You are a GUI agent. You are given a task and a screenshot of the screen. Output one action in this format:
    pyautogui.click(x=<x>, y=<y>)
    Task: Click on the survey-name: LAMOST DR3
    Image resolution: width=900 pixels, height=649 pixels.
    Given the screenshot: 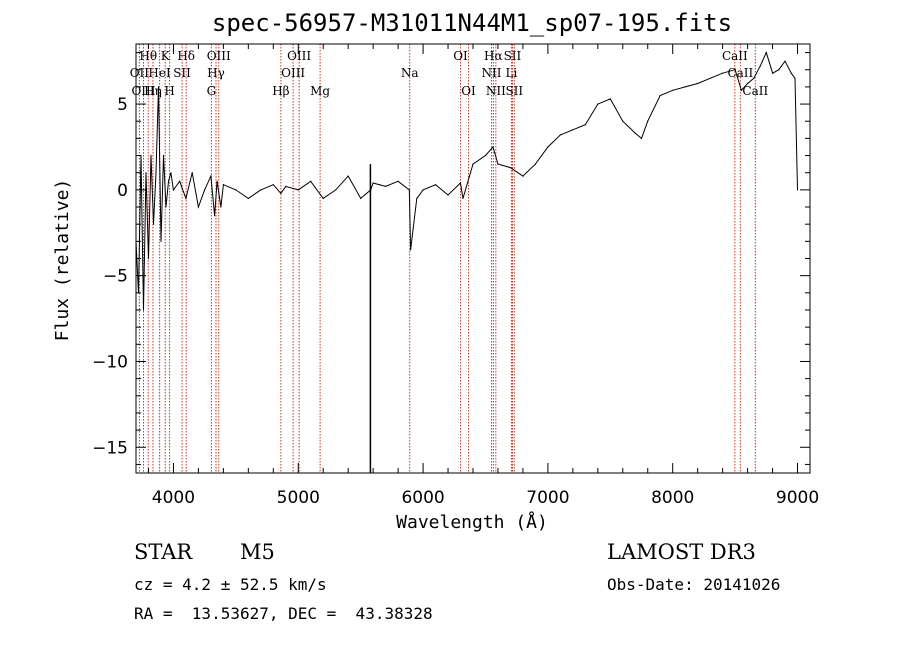 What is the action you would take?
    pyautogui.click(x=681, y=552)
    